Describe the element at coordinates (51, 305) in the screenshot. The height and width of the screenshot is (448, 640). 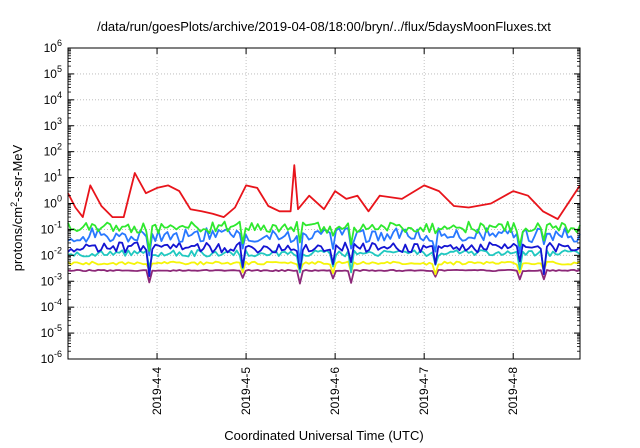
I see `y-tick-label: 10⁻⁴` at that location.